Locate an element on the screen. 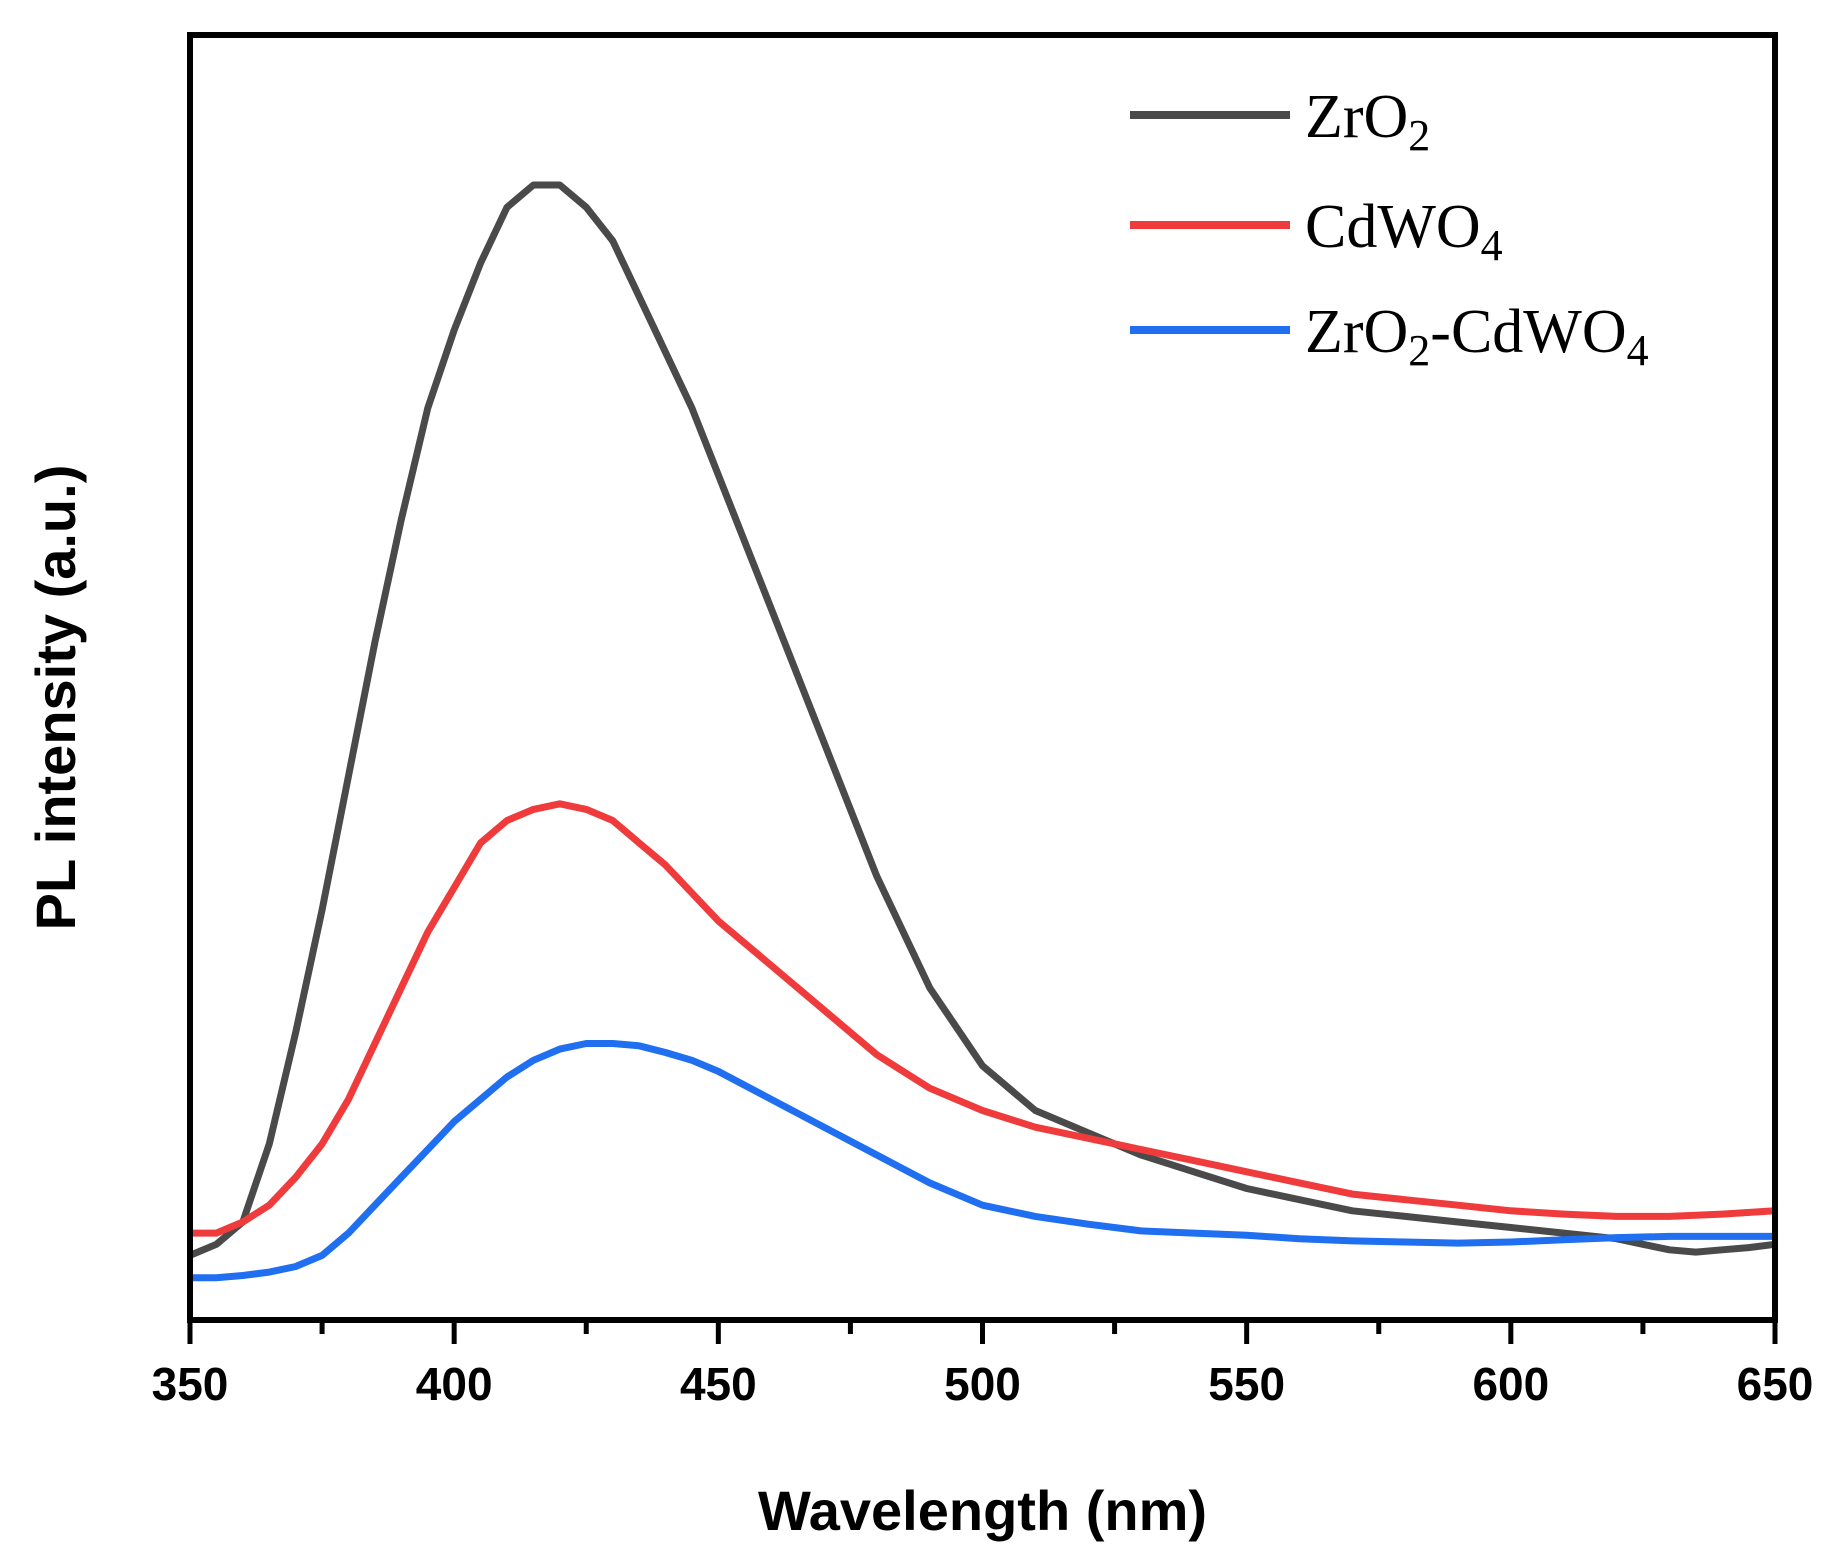 Image resolution: width=1825 pixels, height=1559 pixels. y-axis-title: PL intensity (a.u.) is located at coordinates (55, 698).